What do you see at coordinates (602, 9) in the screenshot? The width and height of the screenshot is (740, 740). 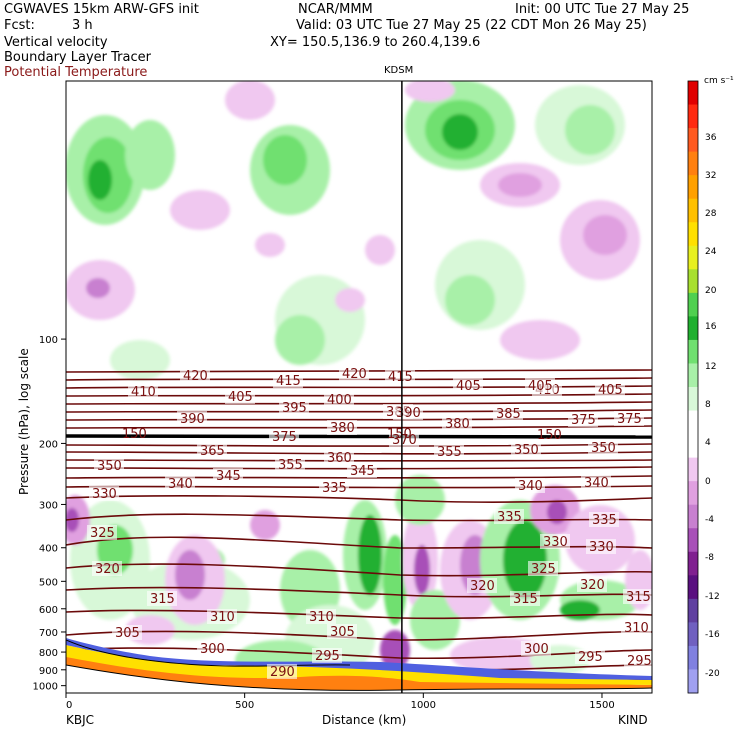 I see `init-time: Init: 00 UTC Tue 27 May 25` at bounding box center [602, 9].